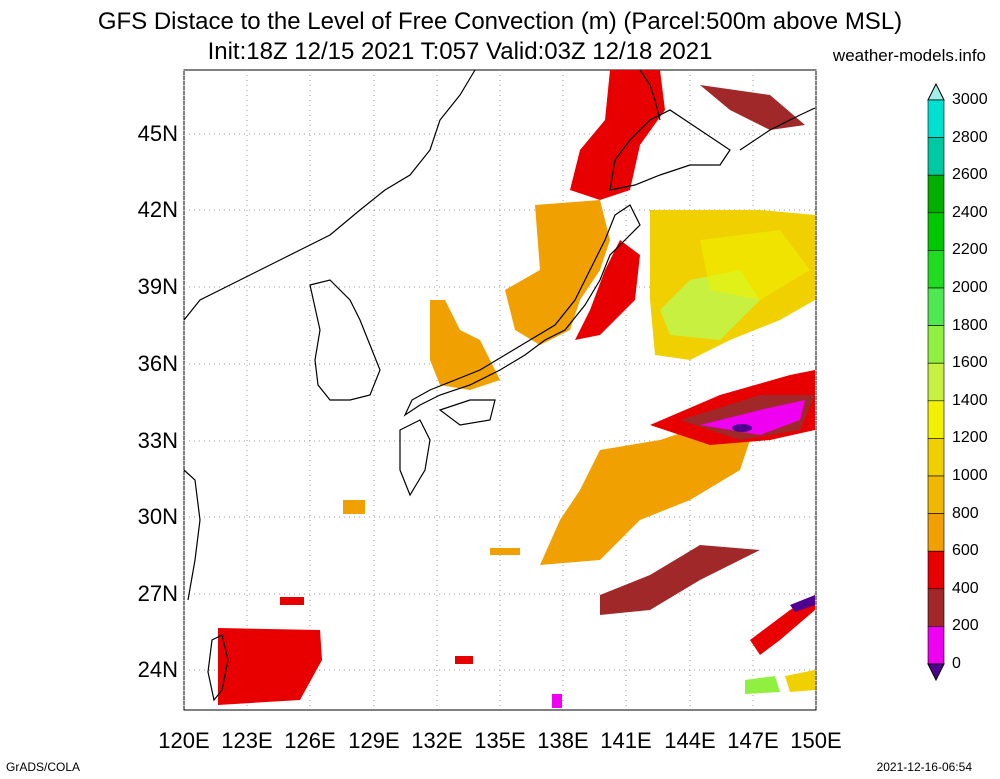 The width and height of the screenshot is (1000, 779). What do you see at coordinates (965, 626) in the screenshot?
I see `colorbar-label: 200` at bounding box center [965, 626].